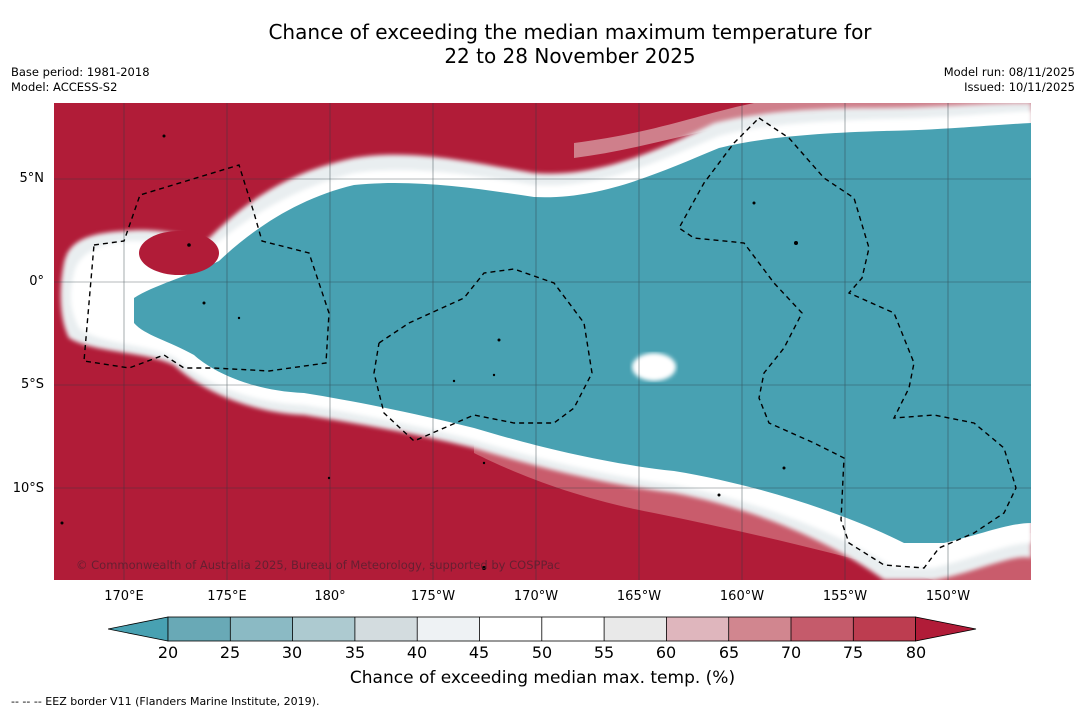 This screenshot has height=713, width=1085. What do you see at coordinates (729, 652) in the screenshot?
I see `colorbar-tick-65: 65` at bounding box center [729, 652].